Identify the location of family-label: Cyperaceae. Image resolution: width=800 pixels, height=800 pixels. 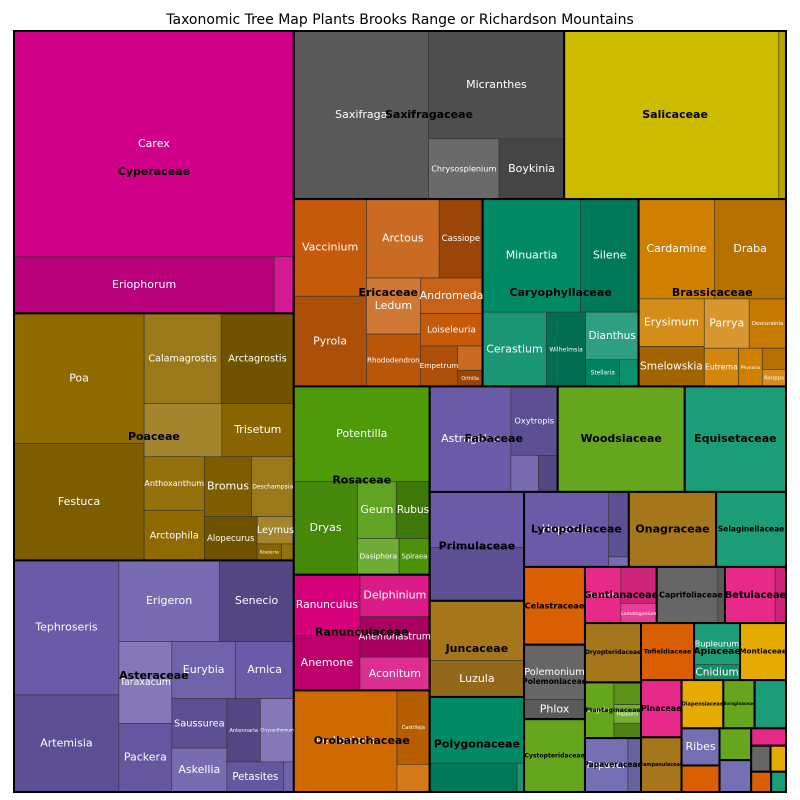
(154, 171).